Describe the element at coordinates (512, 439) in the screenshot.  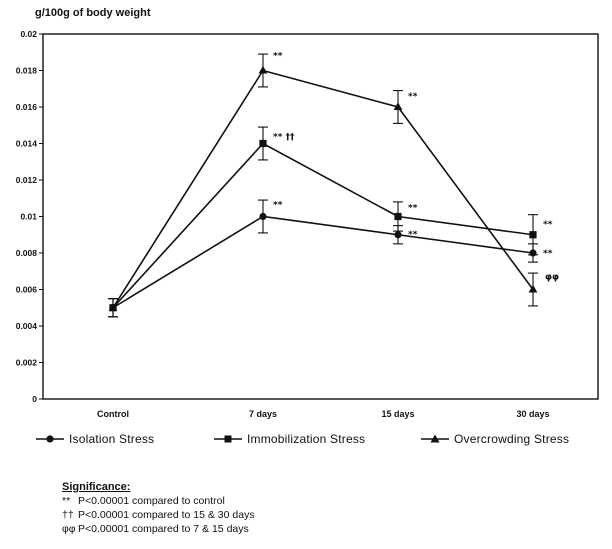
I see `legend-label: Overcrowding Stress` at that location.